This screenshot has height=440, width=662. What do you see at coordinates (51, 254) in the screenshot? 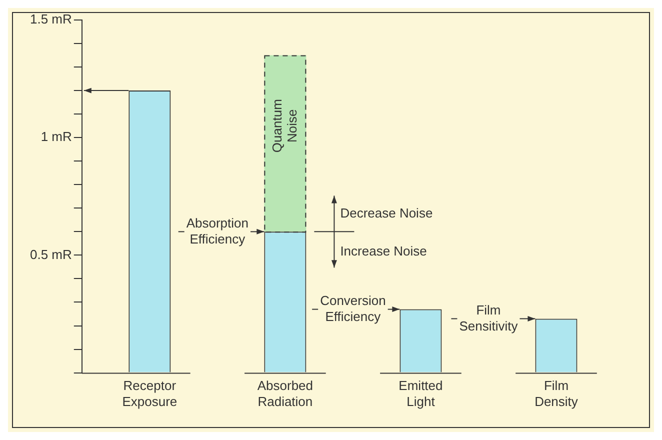
I see `y-tick-label: 0.5 mR` at bounding box center [51, 254].